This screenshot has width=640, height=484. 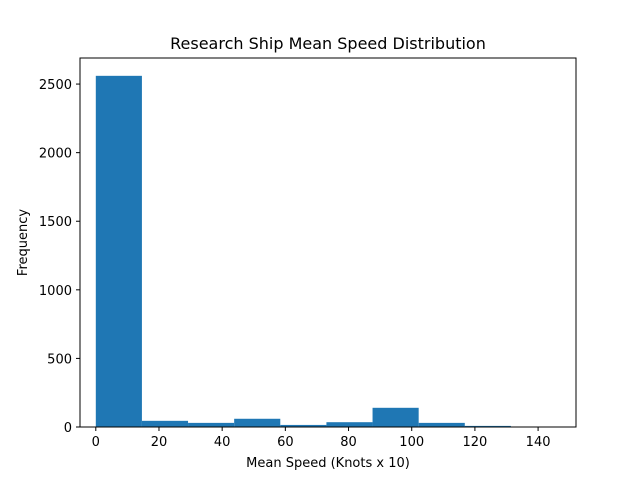 What do you see at coordinates (285, 442) in the screenshot?
I see `x-tick-label: 60` at bounding box center [285, 442].